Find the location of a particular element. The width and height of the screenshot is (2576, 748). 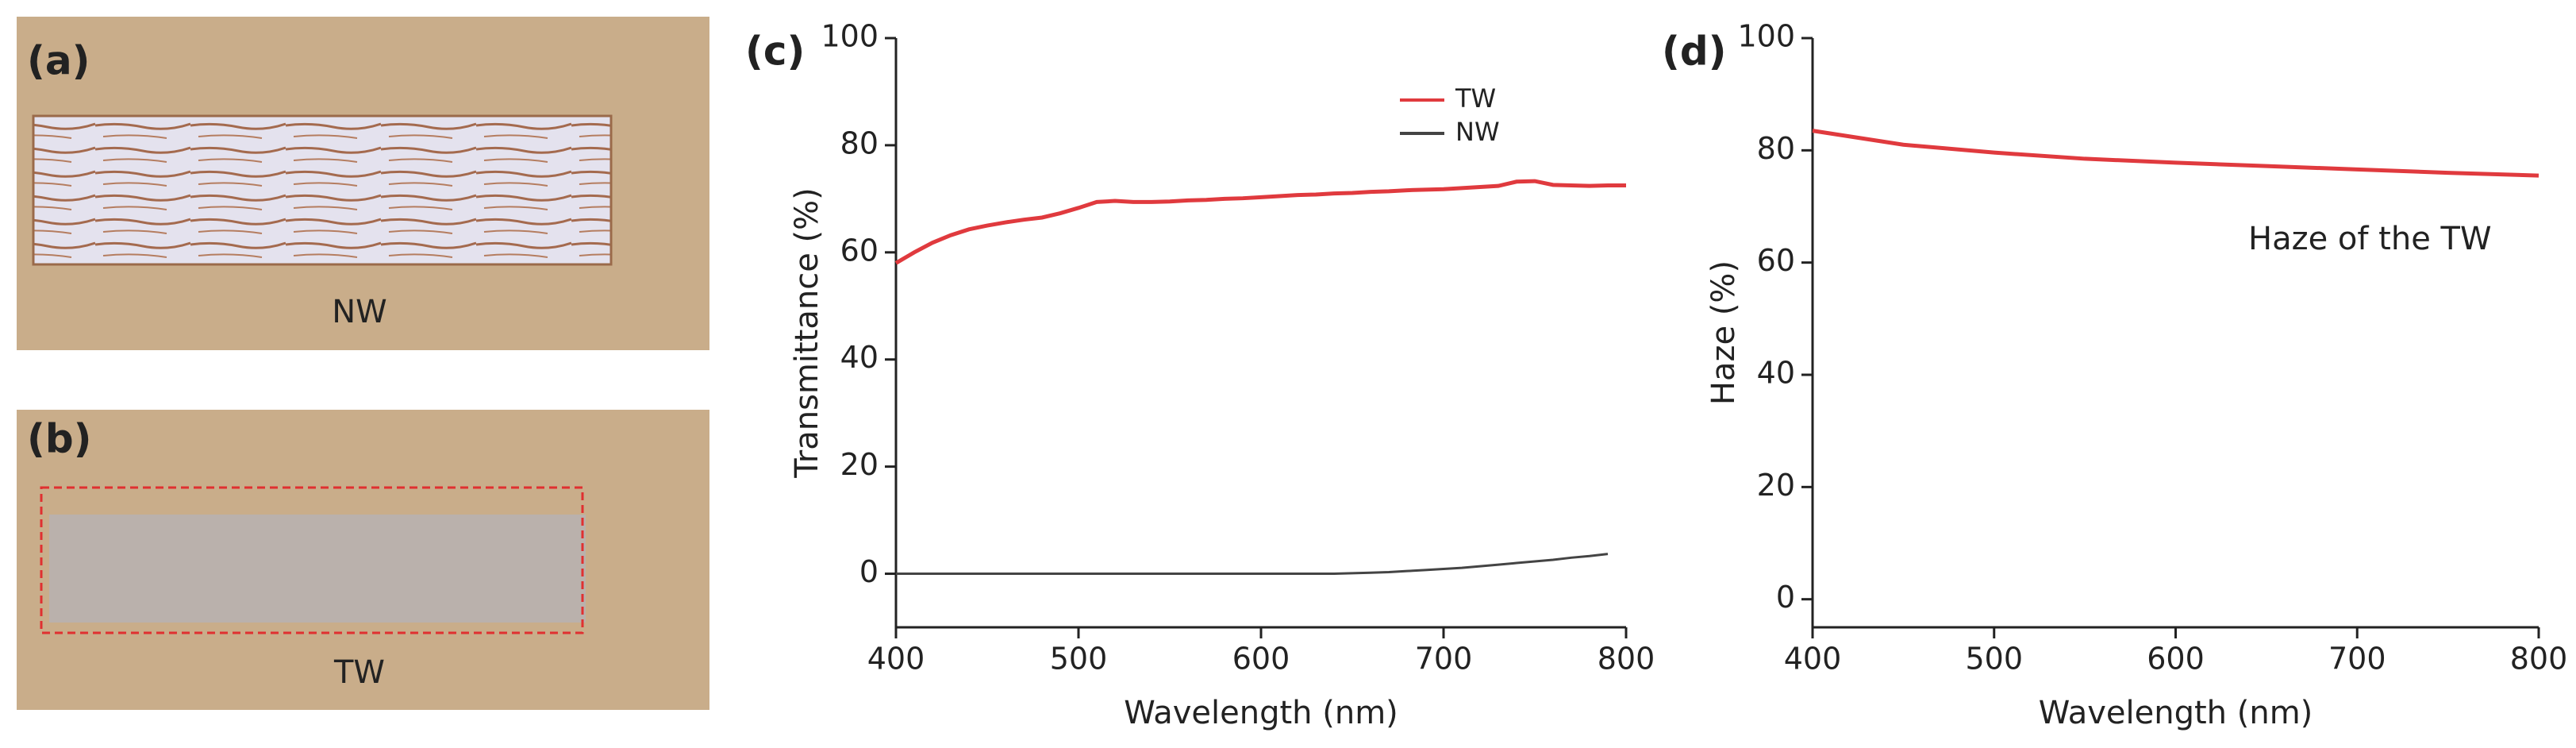

dashed-box is located at coordinates (312, 560).